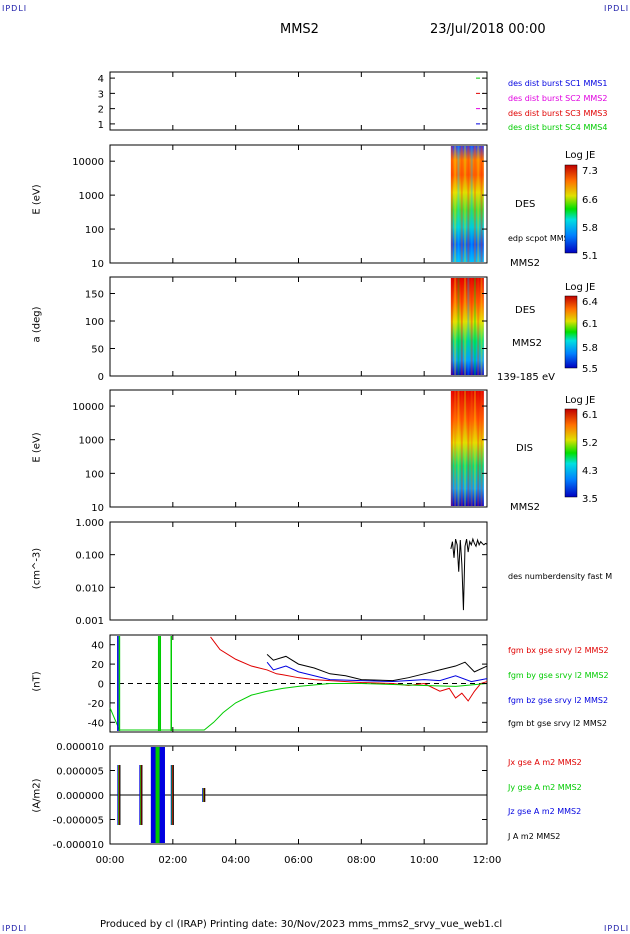 The image size is (630, 934). I want to click on ytick-label: 1, so click(101, 125).